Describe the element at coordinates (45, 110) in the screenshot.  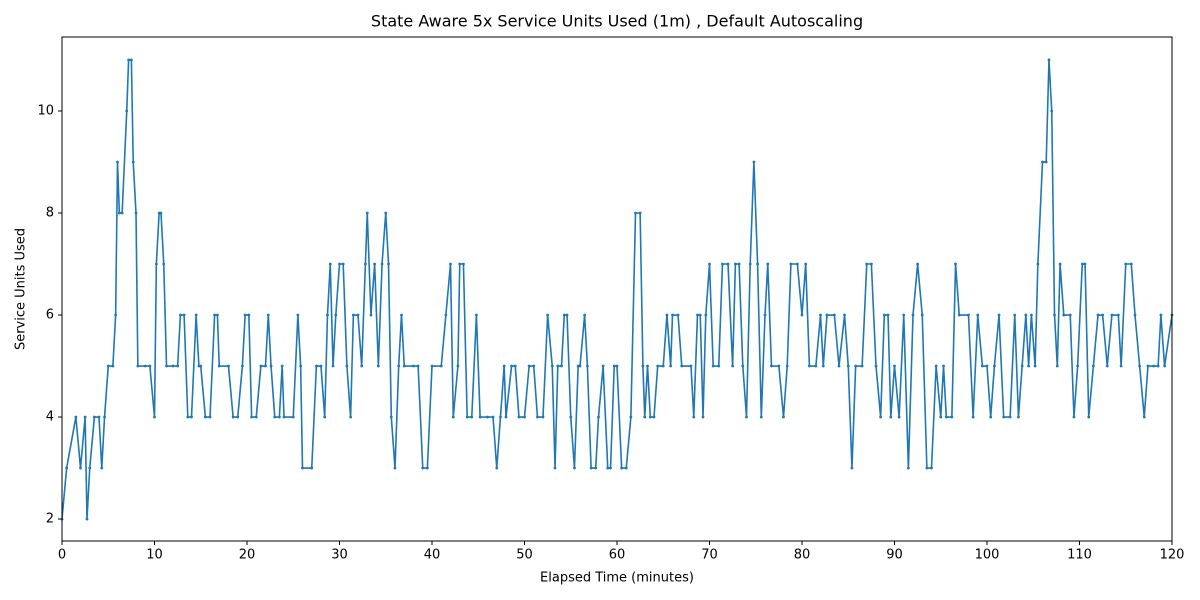
I see `y-tick-label: 10` at that location.